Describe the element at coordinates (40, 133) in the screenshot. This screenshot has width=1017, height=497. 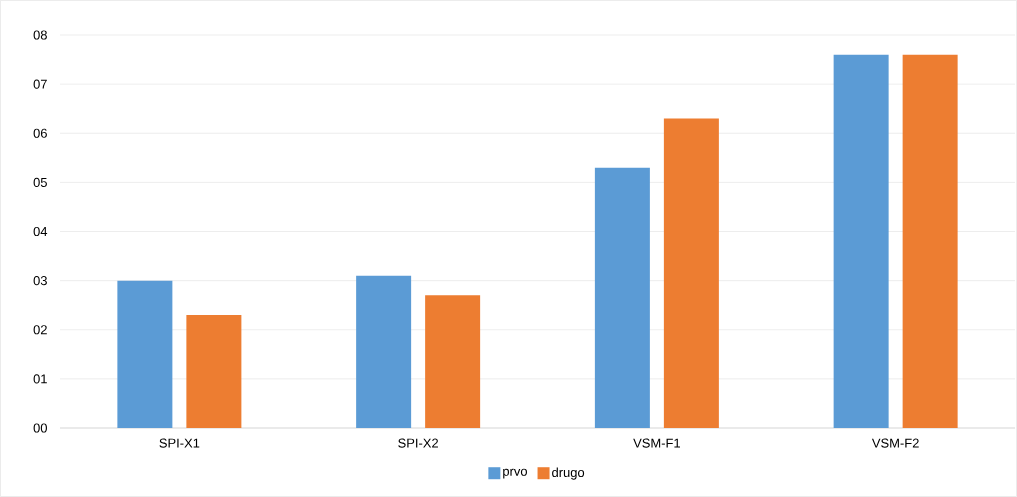
I see `y-tick-label: 06` at that location.